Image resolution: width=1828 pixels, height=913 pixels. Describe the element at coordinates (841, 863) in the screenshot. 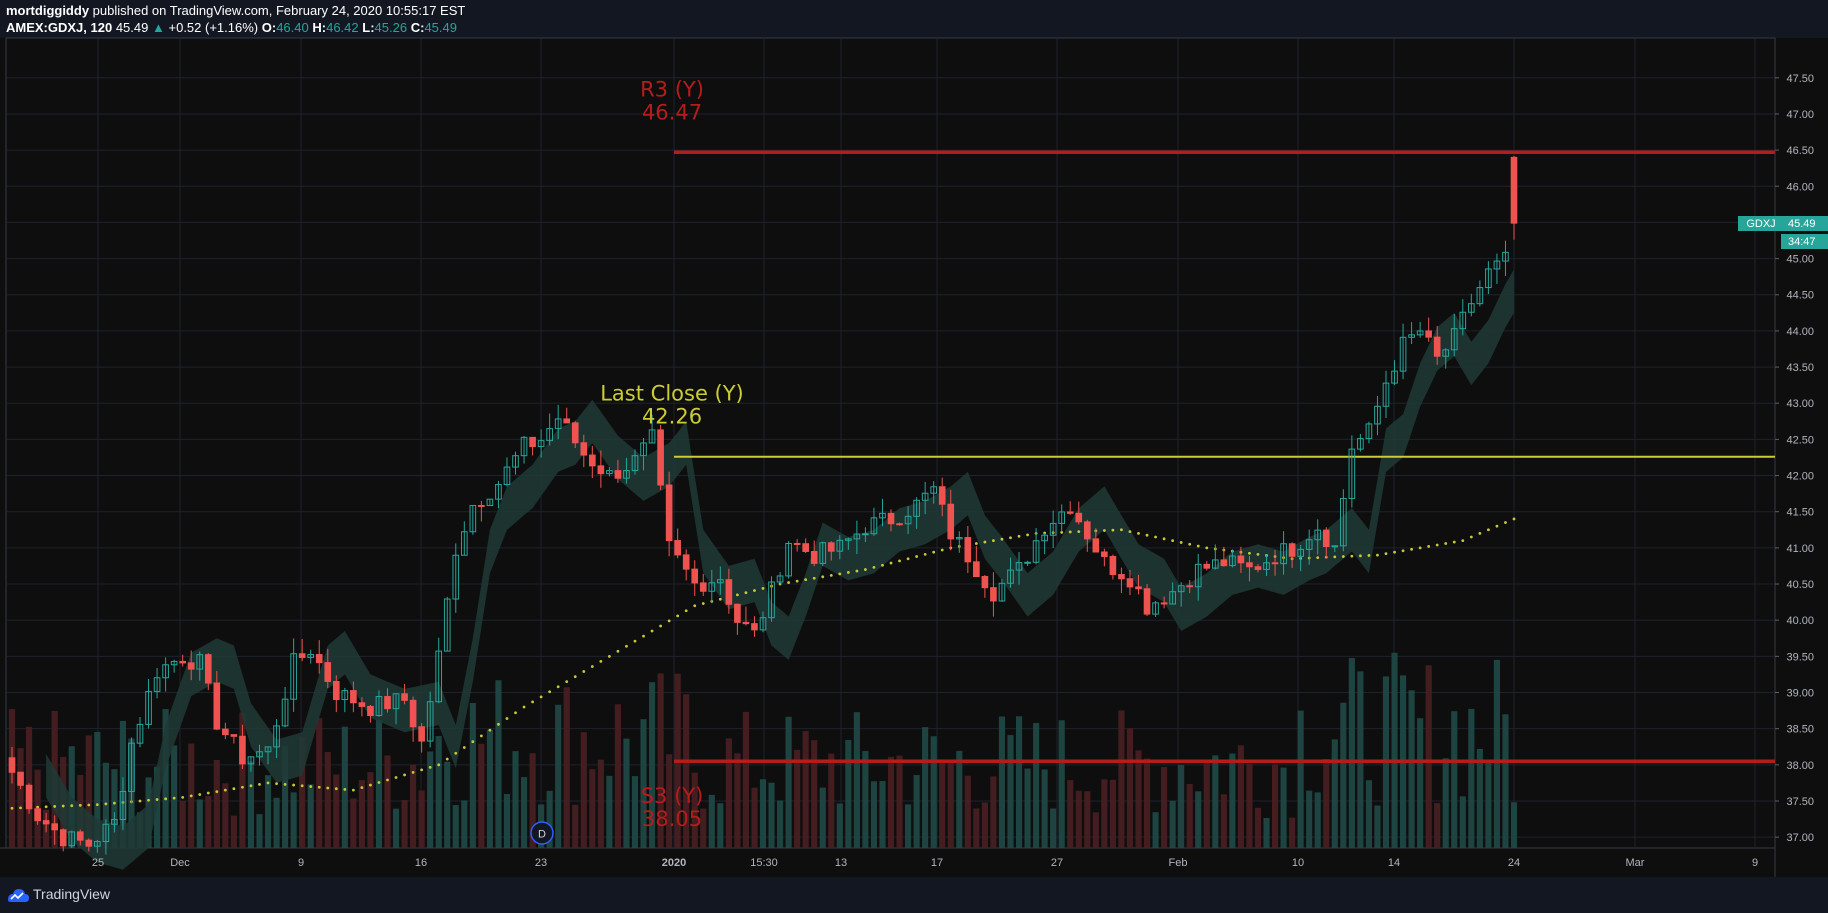

I see `time-tick-label: 13` at that location.